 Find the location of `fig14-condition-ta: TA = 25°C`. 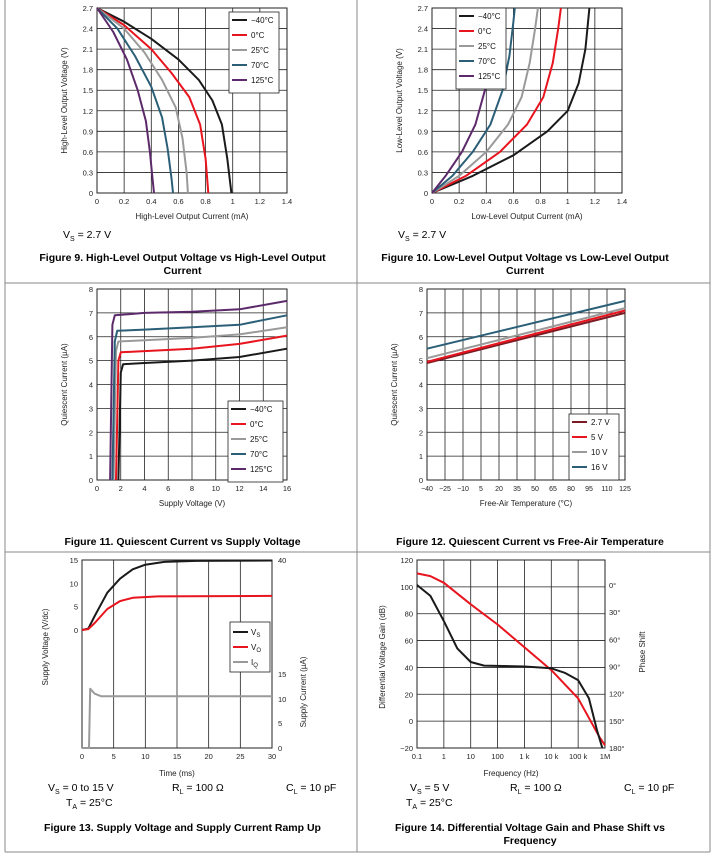

fig14-condition-ta: TA = 25°C is located at coordinates (429, 804).